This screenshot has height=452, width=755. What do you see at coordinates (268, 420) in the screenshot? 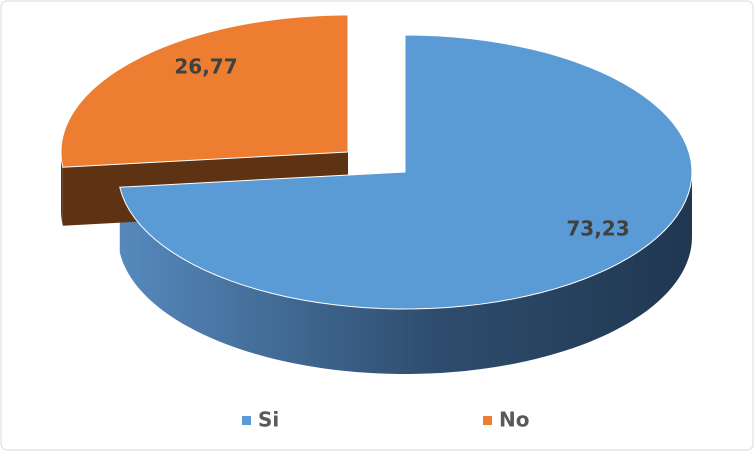
I see `legend-label: Si` at bounding box center [268, 420].